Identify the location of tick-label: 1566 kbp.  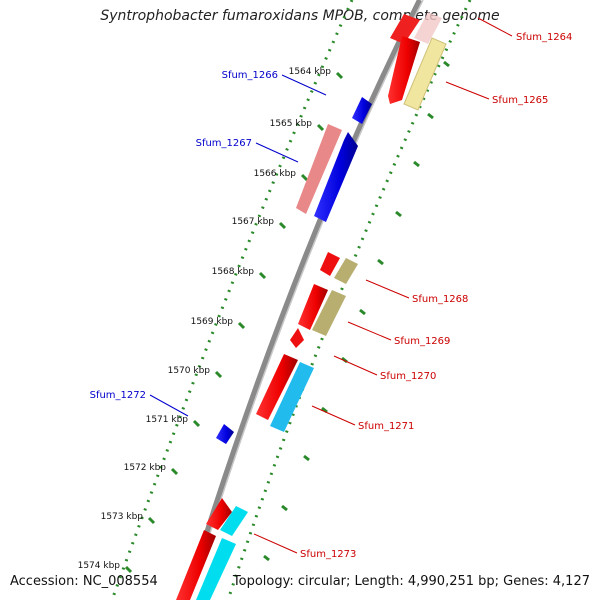
(275, 174).